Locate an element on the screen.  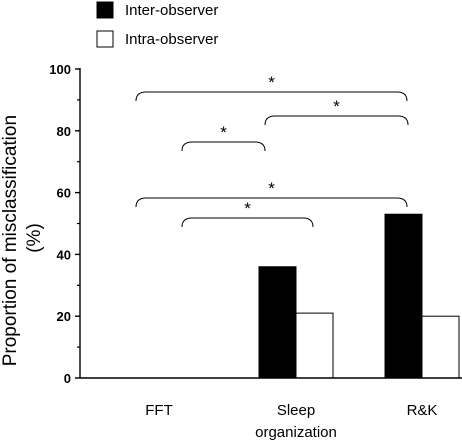
y-tick-label: 60 is located at coordinates (64, 193).